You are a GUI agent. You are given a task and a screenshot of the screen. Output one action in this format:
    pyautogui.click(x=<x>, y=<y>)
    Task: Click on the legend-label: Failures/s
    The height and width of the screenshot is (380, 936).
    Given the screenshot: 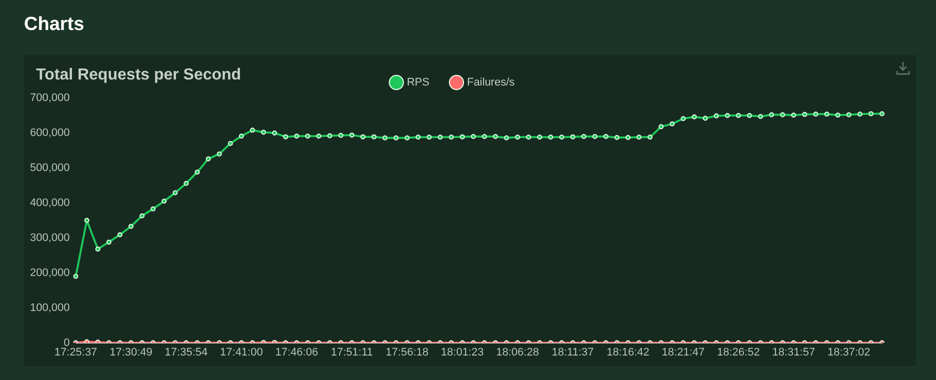 What is the action you would take?
    pyautogui.click(x=491, y=82)
    